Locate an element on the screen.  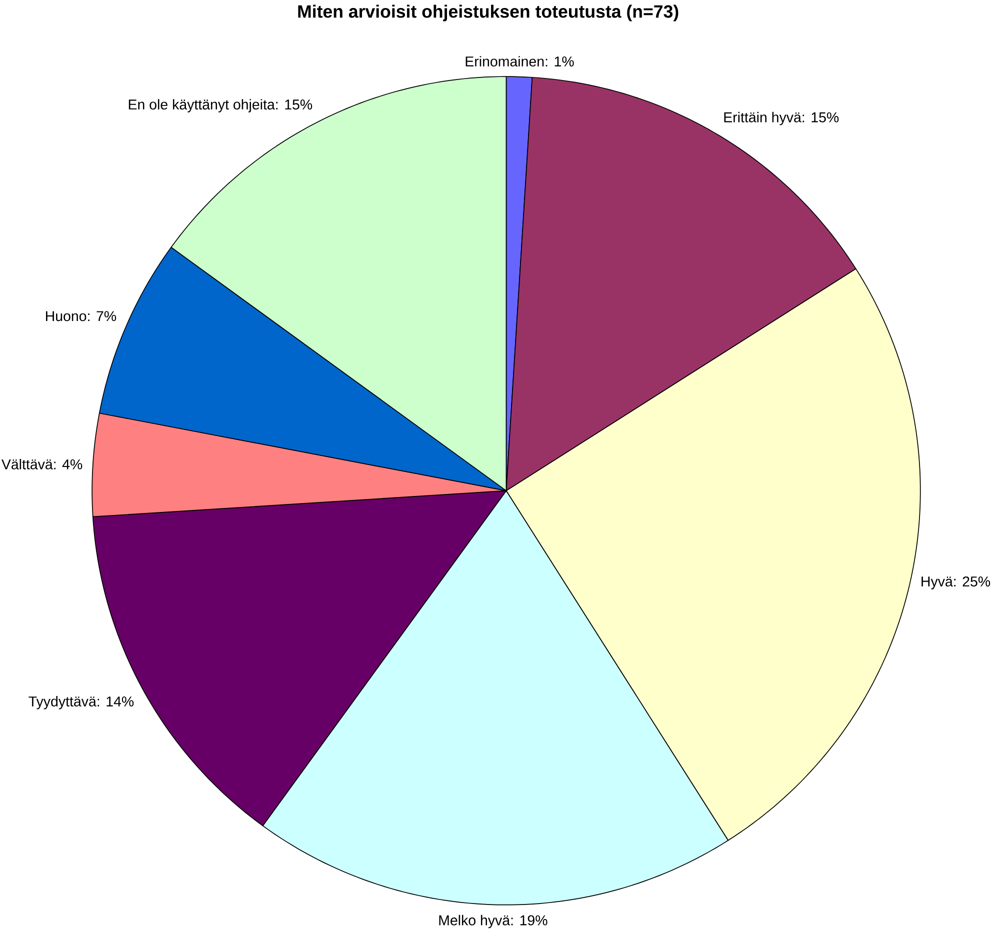
slice-label: Melko hyvä: 19% is located at coordinates (493, 921).